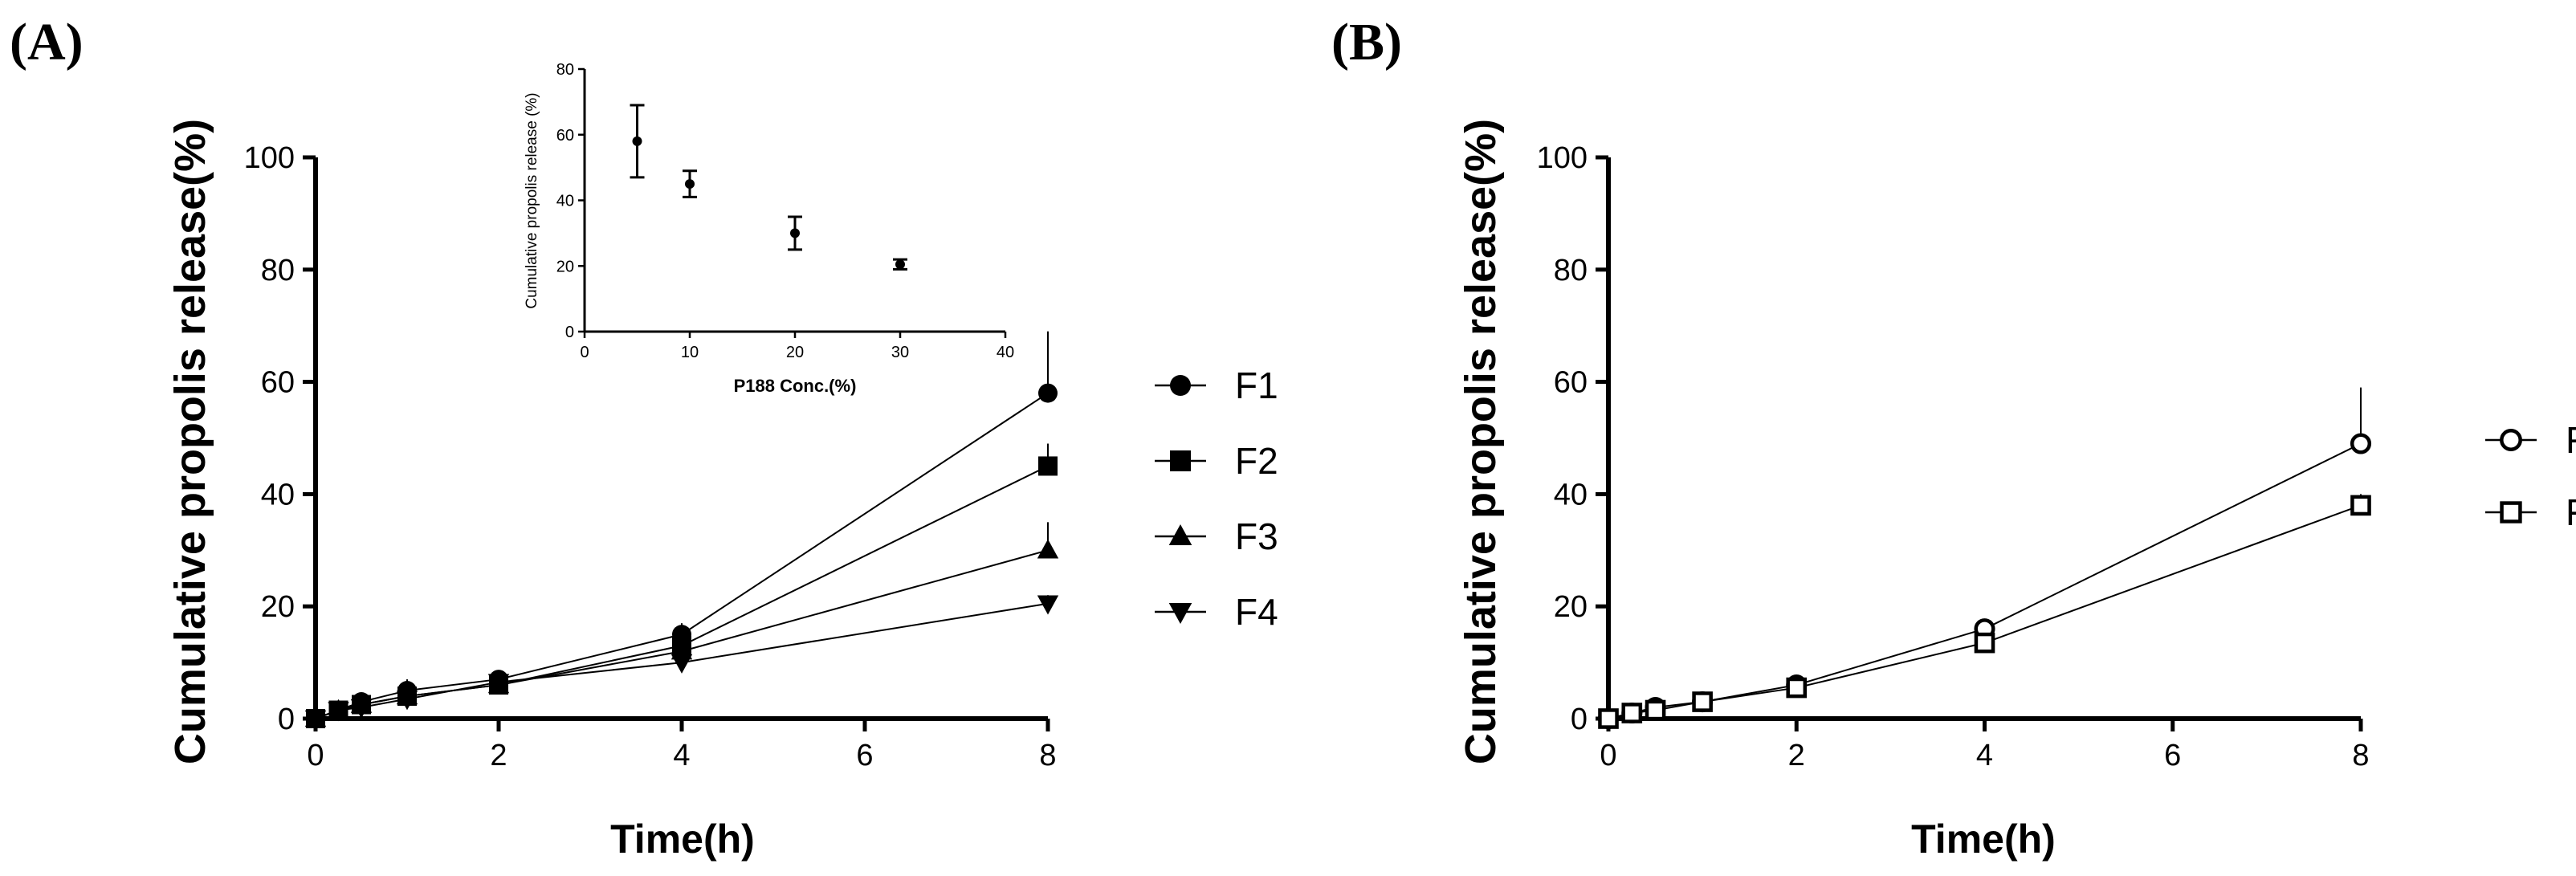  I want to click on panel-a-y-tick-label: 80, so click(278, 270).